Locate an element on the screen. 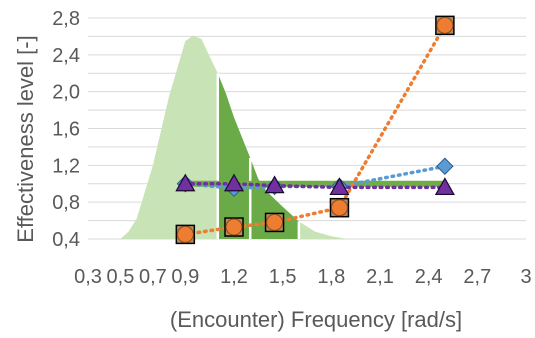 The height and width of the screenshot is (338, 535). y-tick-label: 1,2 is located at coordinates (66, 166).